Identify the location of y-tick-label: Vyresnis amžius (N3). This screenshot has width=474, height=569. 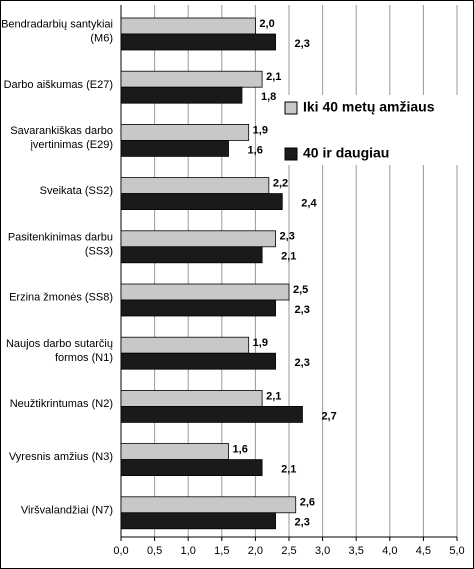
(61, 457).